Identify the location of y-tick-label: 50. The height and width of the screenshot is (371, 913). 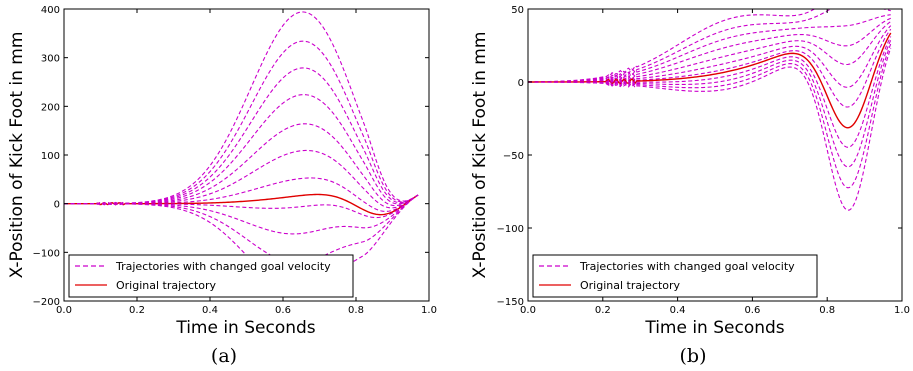
(517, 10).